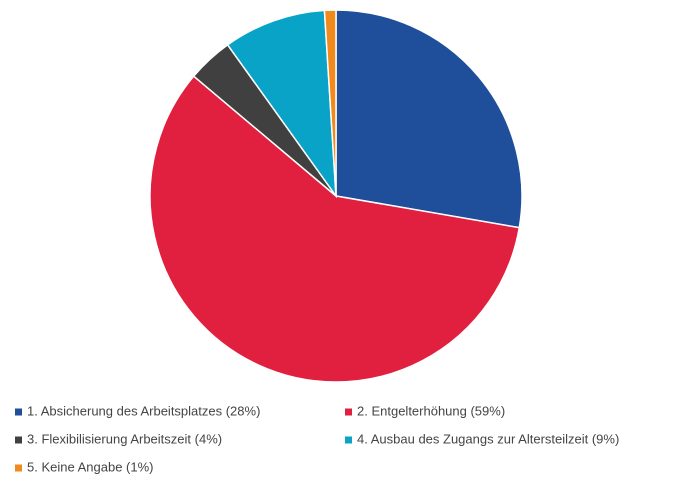 This screenshot has width=679, height=485. I want to click on legend-label: 3. Flexibilisierung Arbeitszeit (4%), so click(124, 438).